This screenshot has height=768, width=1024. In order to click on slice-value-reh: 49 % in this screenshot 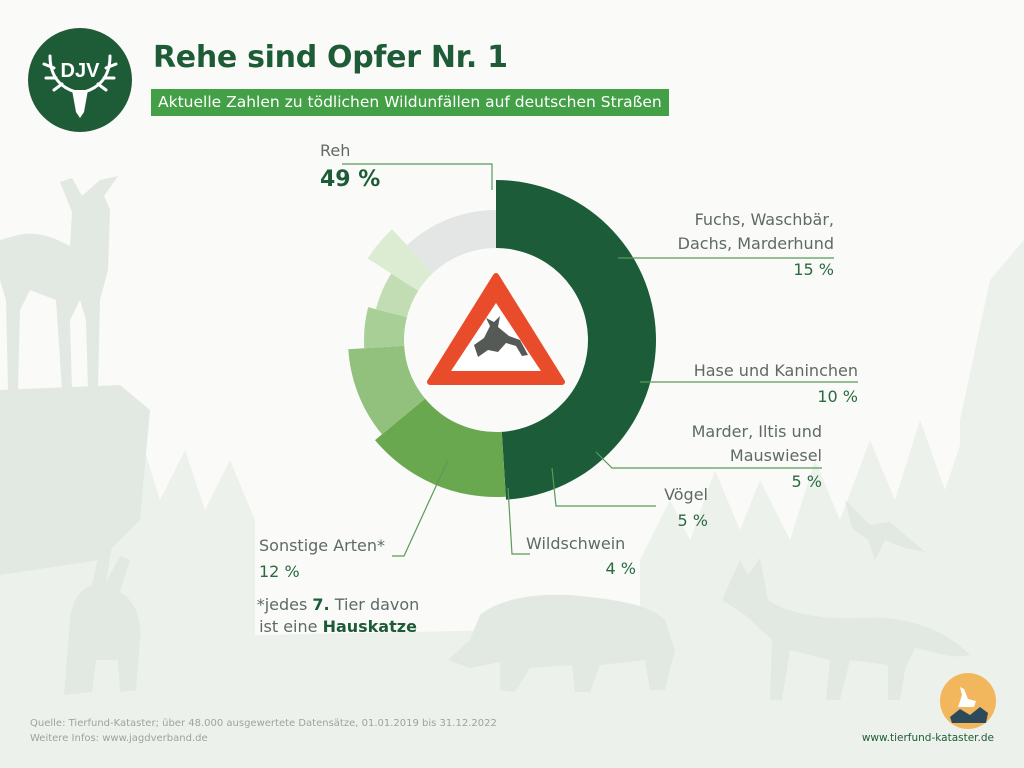, I will do `click(350, 179)`.